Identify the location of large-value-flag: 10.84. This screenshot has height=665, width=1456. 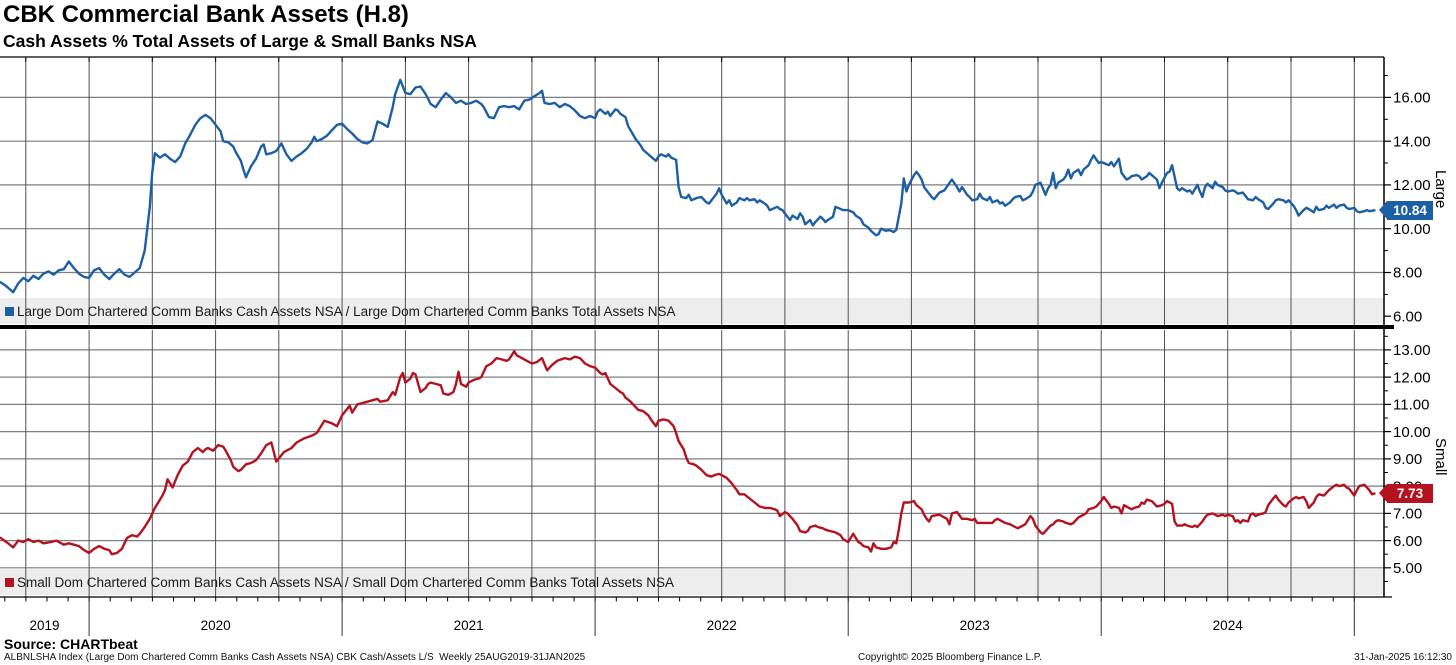
(1406, 210).